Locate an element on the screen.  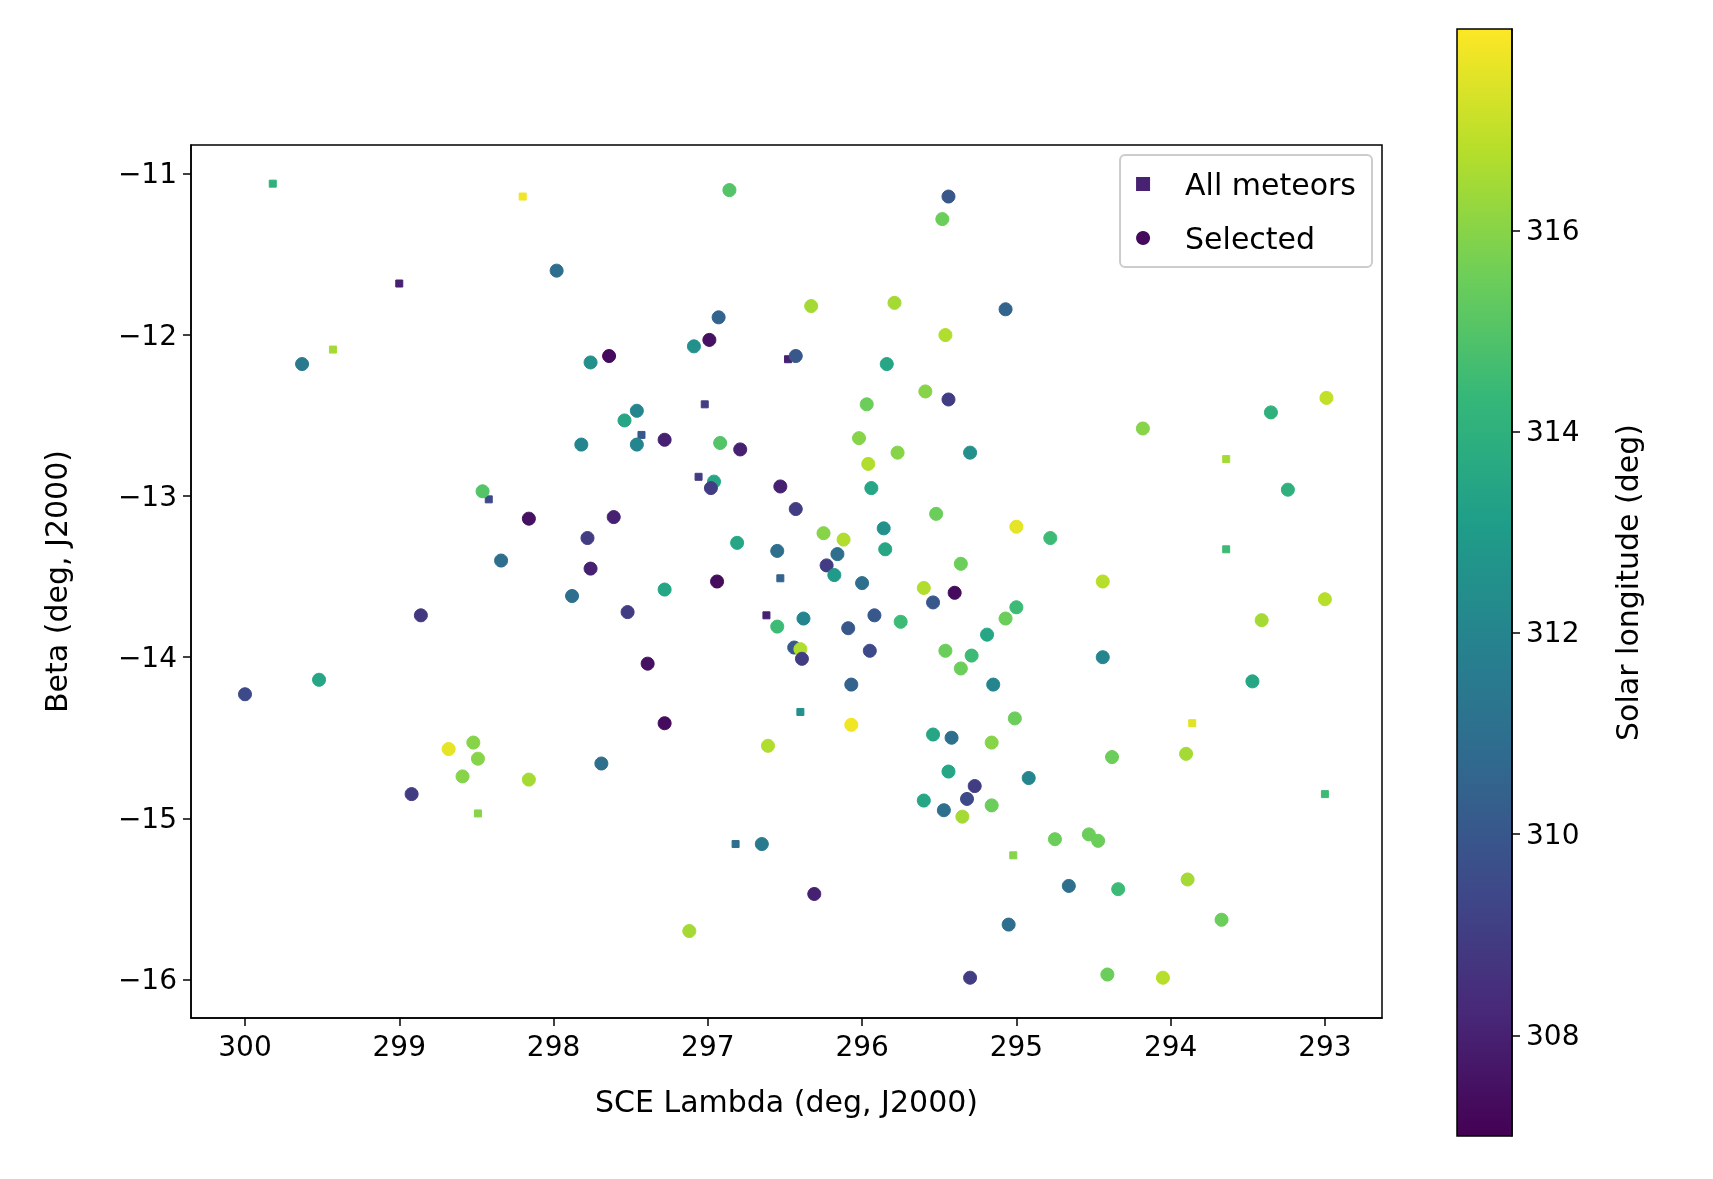
y-tick-label: −14 is located at coordinates (147, 657).